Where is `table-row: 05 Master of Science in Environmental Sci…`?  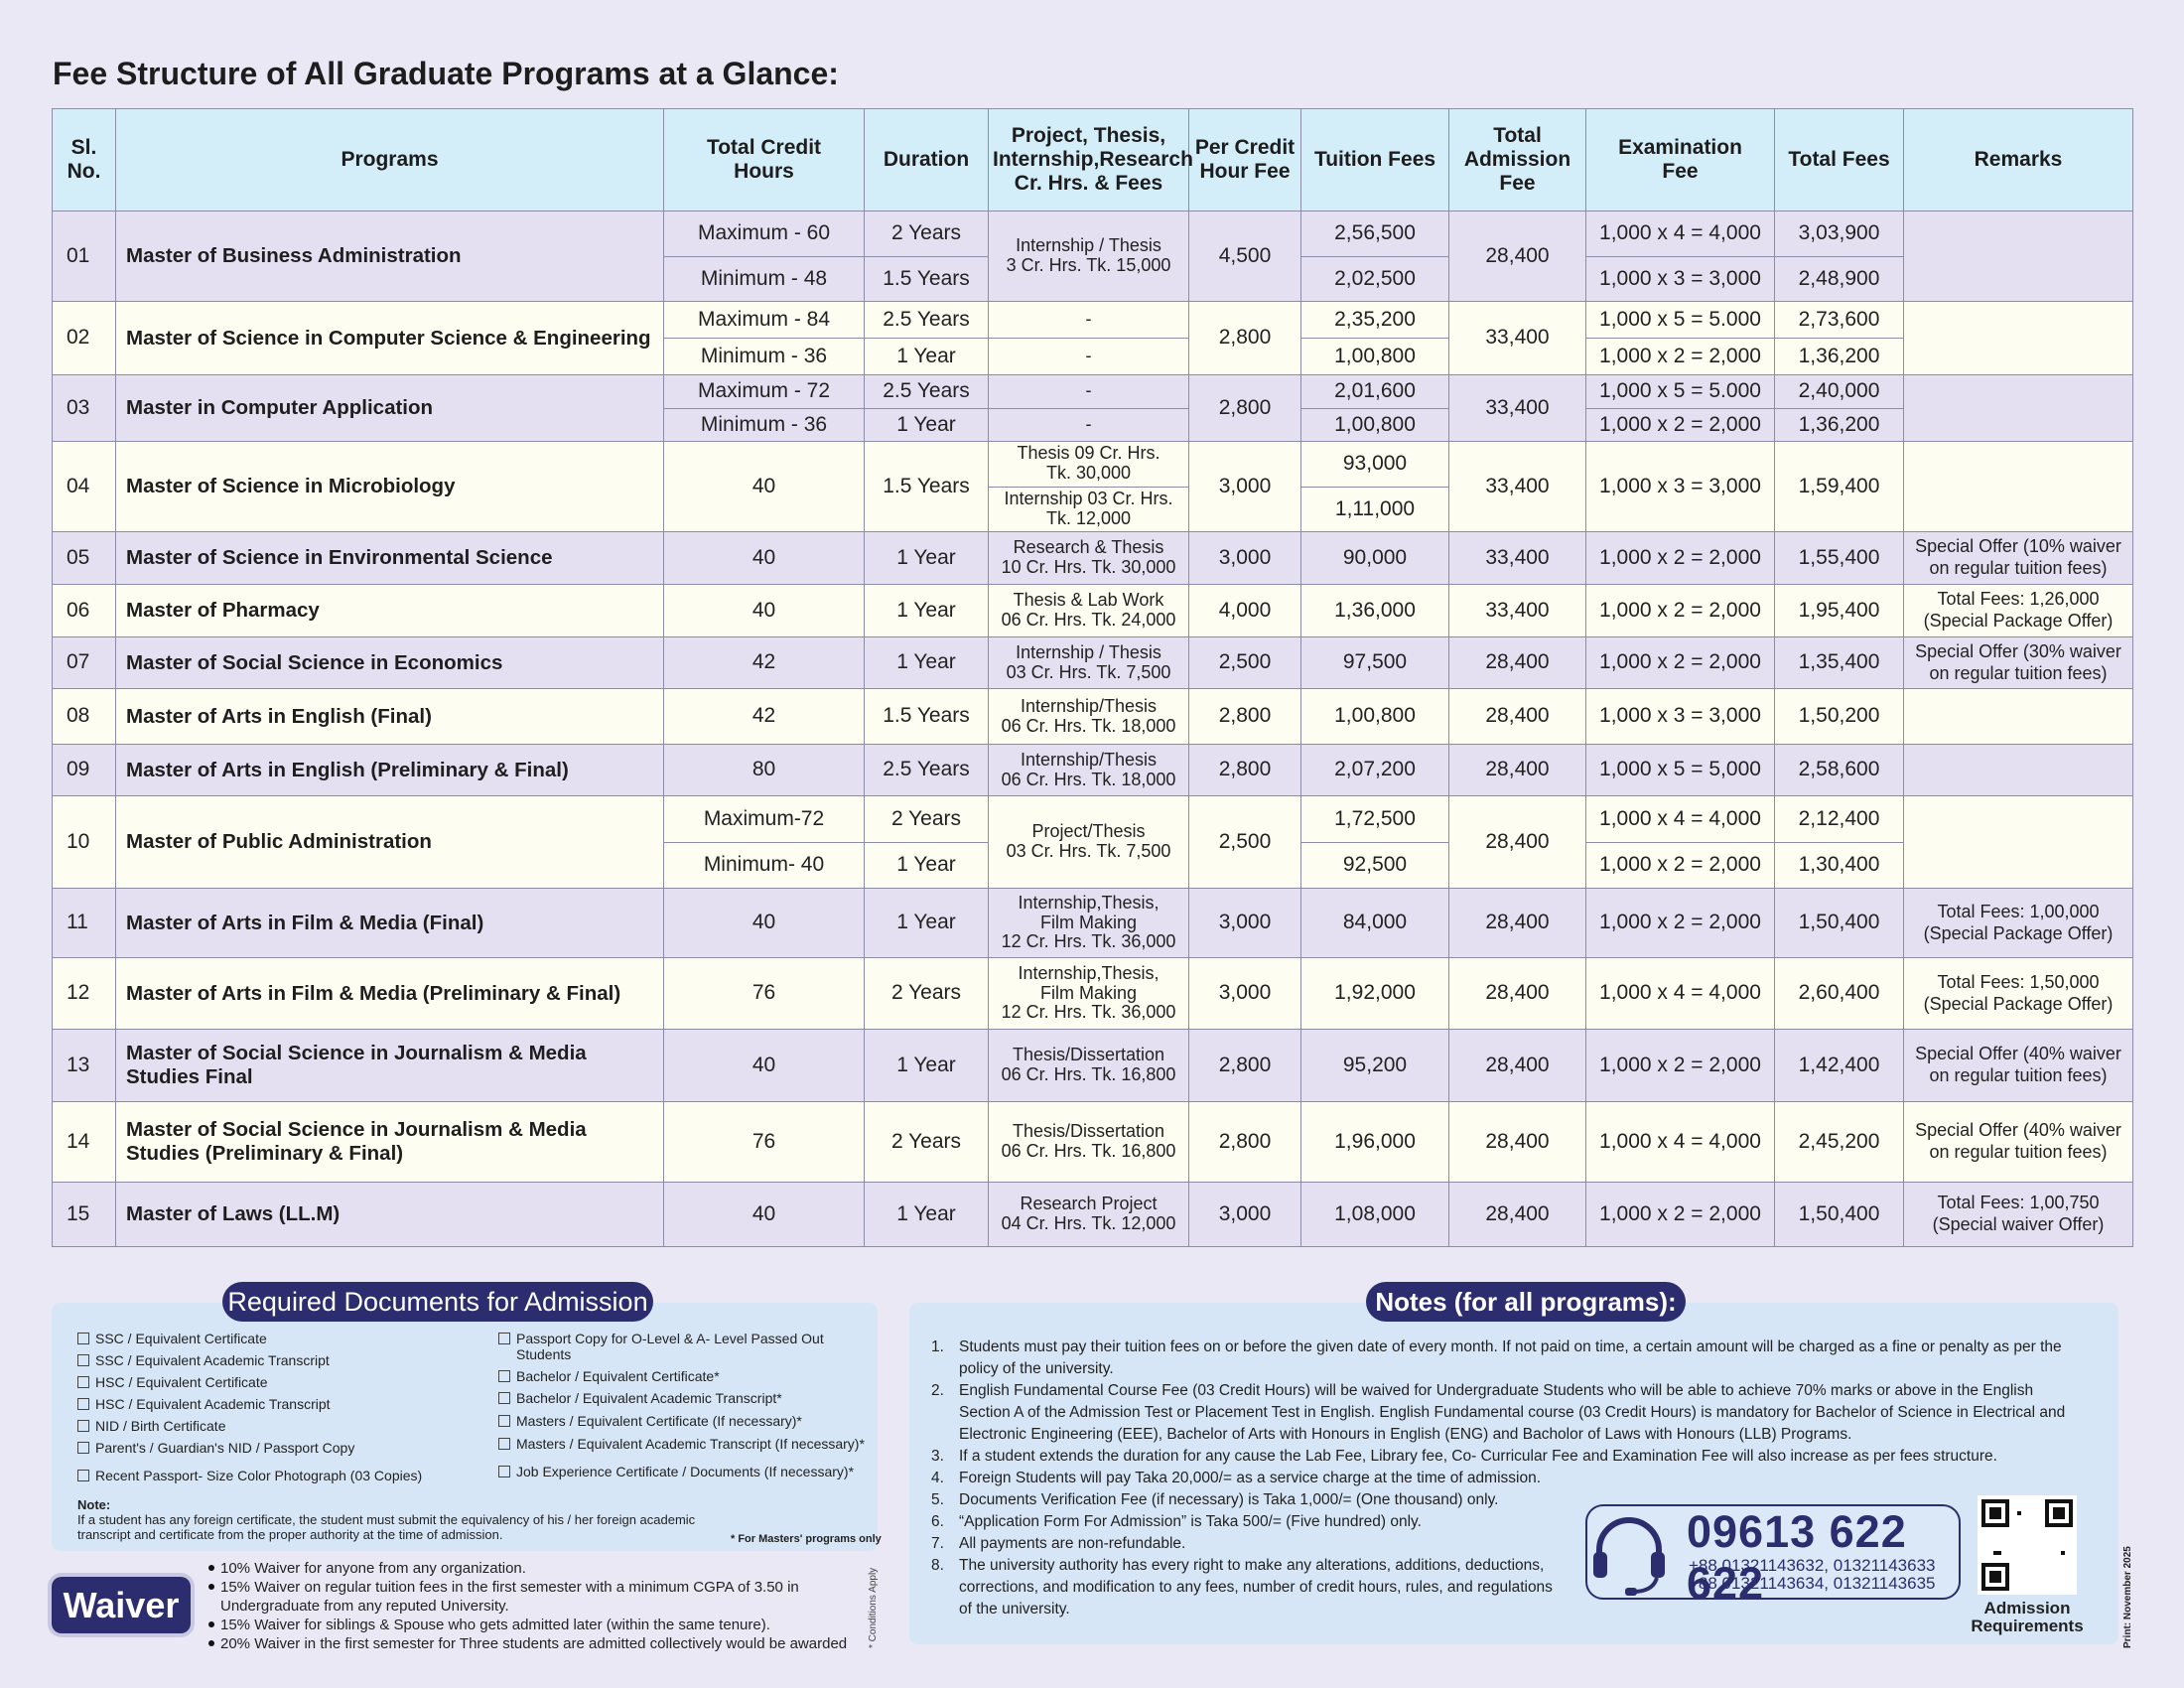
table-row: 05 Master of Science in Environmental Sci… is located at coordinates (1092, 558).